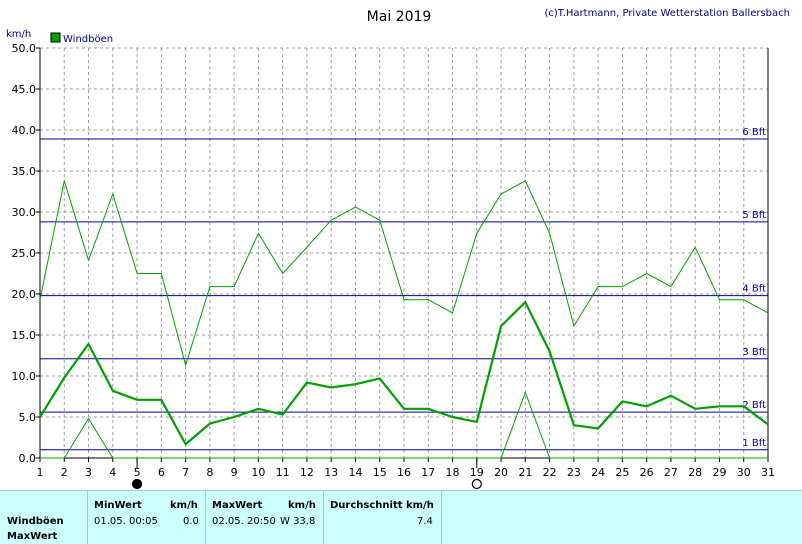 The width and height of the screenshot is (802, 544). What do you see at coordinates (24, 130) in the screenshot?
I see `y-tick-label: 40.0` at bounding box center [24, 130].